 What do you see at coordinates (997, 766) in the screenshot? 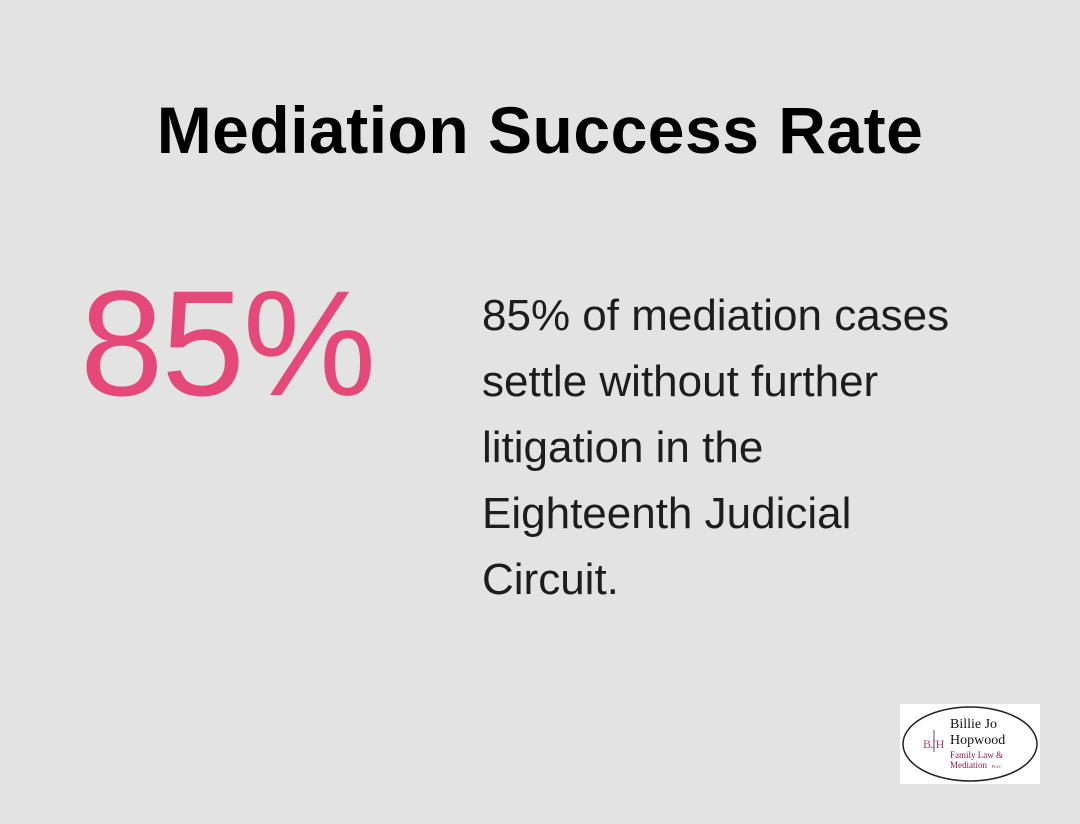
I see `logo-suffix: PLLC` at bounding box center [997, 766].